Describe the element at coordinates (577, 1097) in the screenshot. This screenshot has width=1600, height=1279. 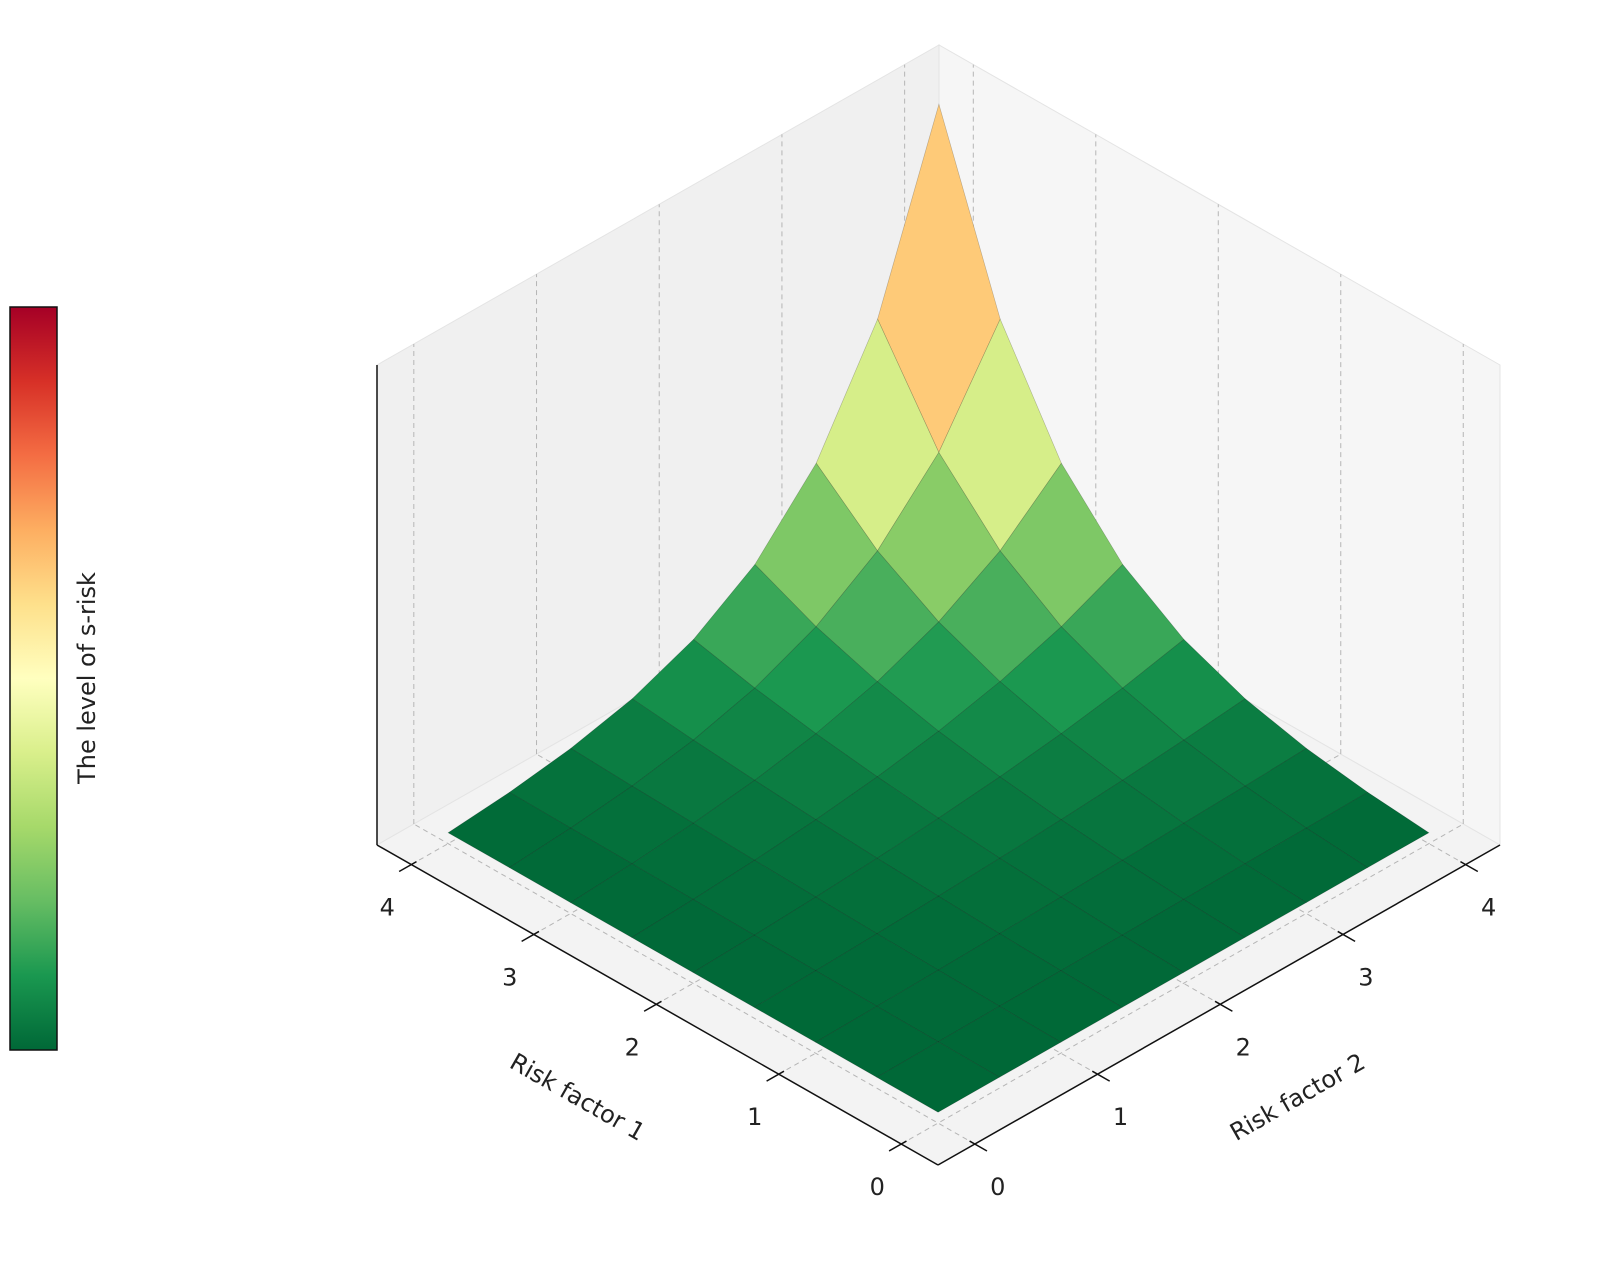
I see `x-axis-label: Risk factor 1` at that location.